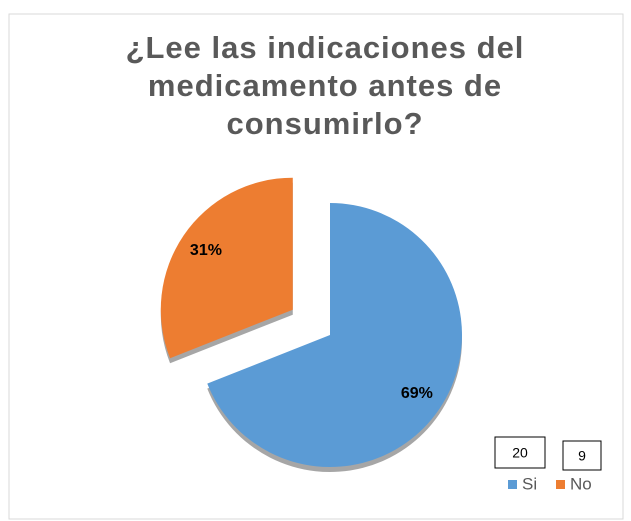  I want to click on chart-title: medicamento antes de, so click(325, 85).